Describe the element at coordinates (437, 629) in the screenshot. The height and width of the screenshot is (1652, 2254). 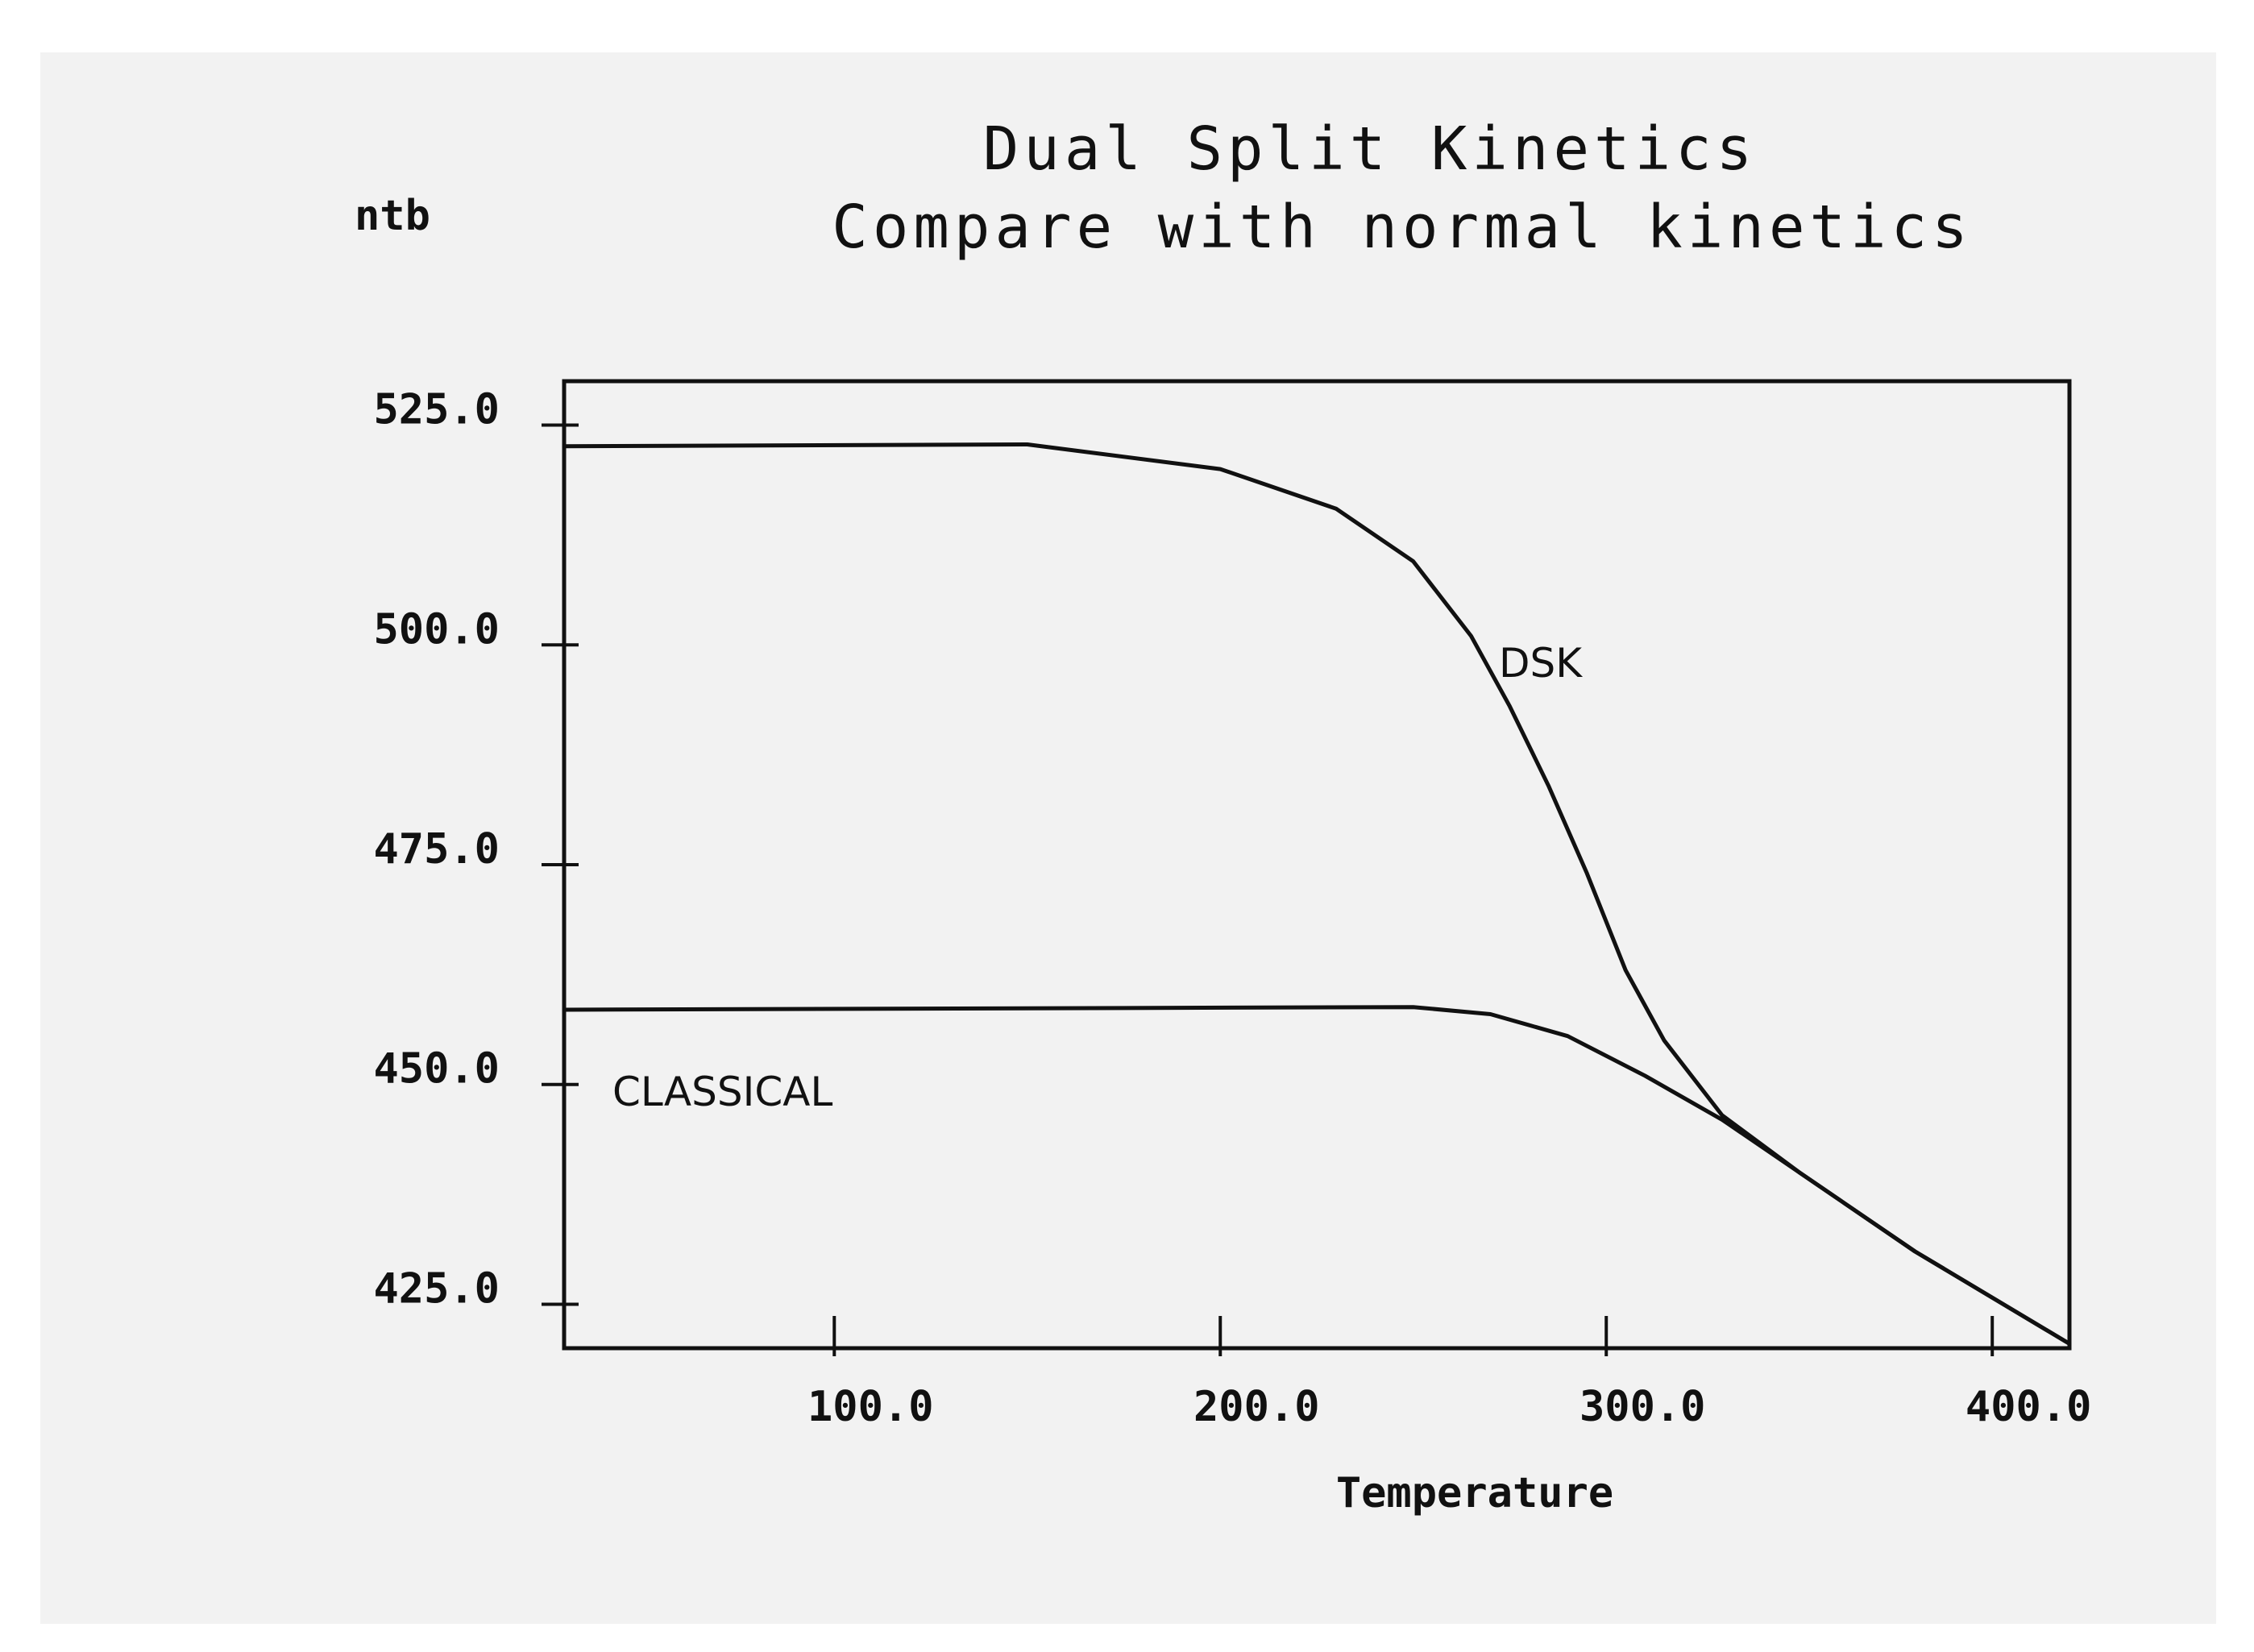
I see `y-tick-label-500.0: 500.0` at that location.